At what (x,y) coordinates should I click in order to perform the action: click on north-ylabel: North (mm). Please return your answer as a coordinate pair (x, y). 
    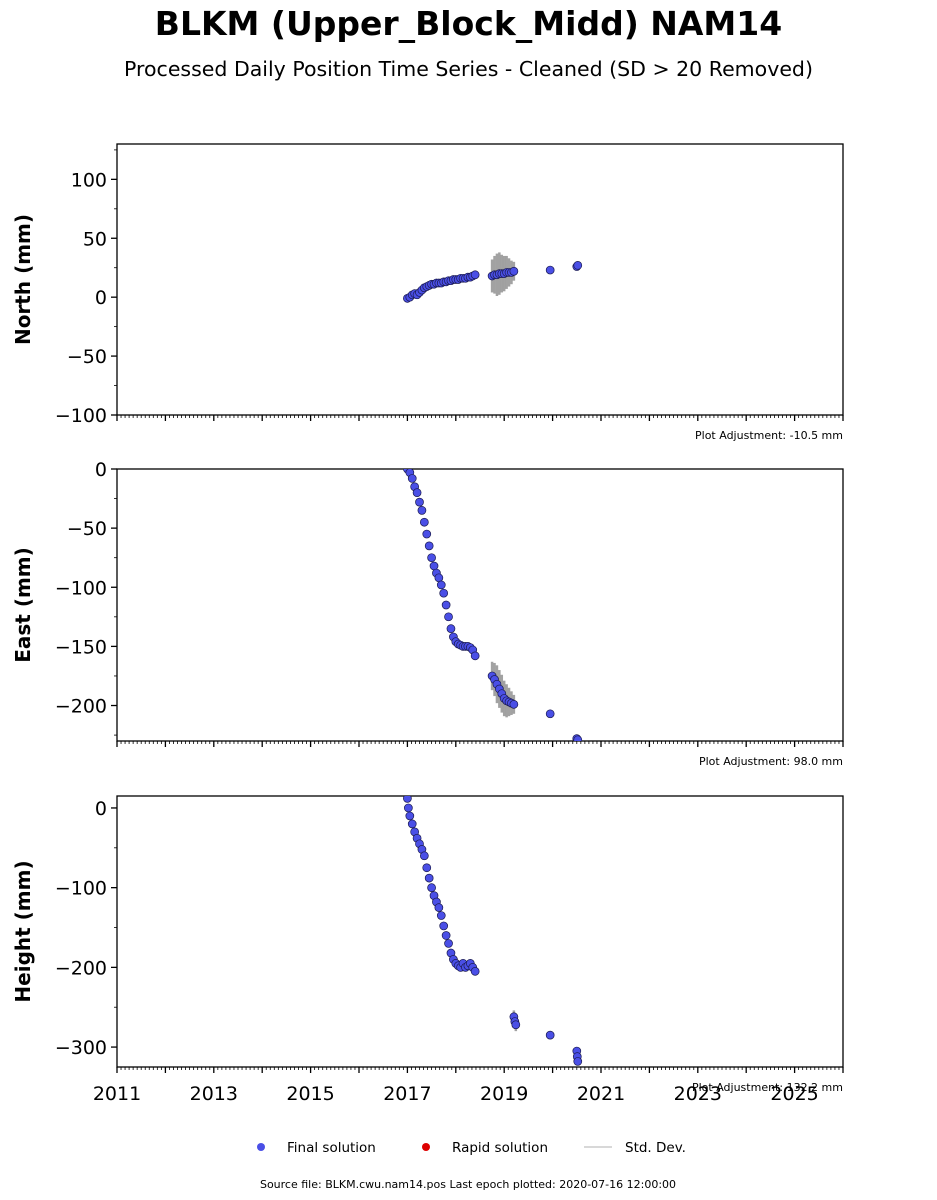
    Looking at the image, I should click on (23, 279).